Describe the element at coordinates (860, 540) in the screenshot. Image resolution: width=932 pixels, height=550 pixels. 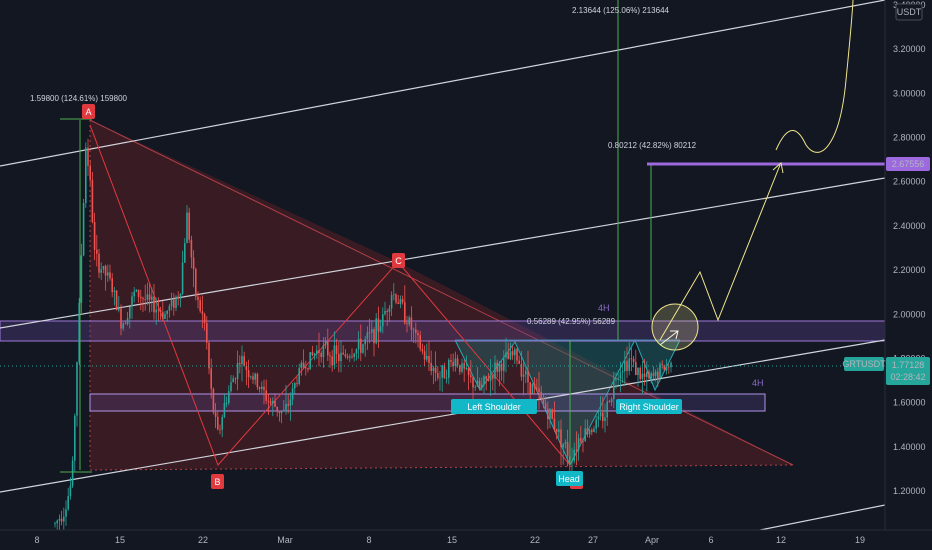
I see `time-tick-label: 19` at that location.